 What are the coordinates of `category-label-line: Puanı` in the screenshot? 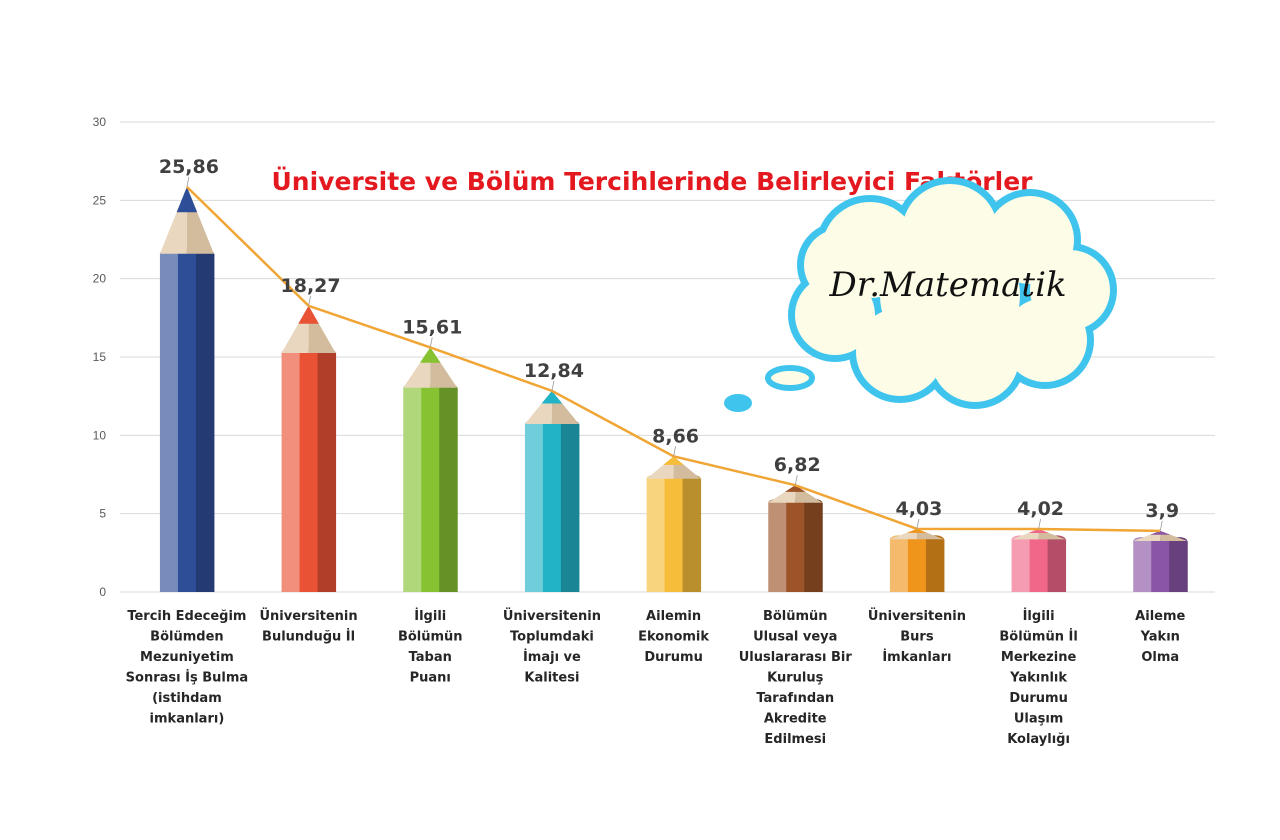 It's located at (430, 678).